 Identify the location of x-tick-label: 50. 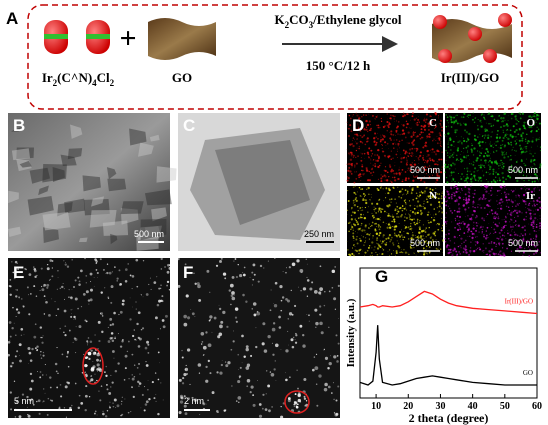
(505, 406).